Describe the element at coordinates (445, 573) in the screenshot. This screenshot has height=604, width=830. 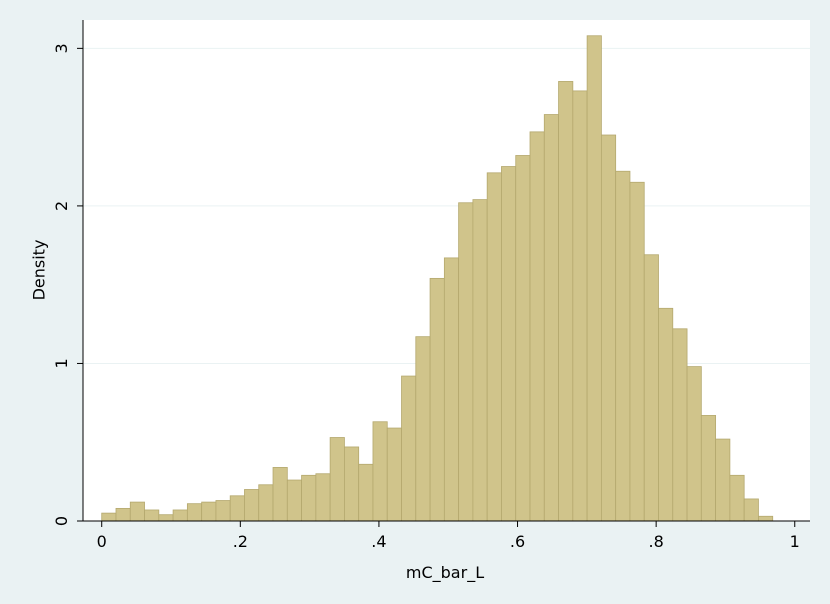
I see `x-axis-label: mC_bar_L` at that location.